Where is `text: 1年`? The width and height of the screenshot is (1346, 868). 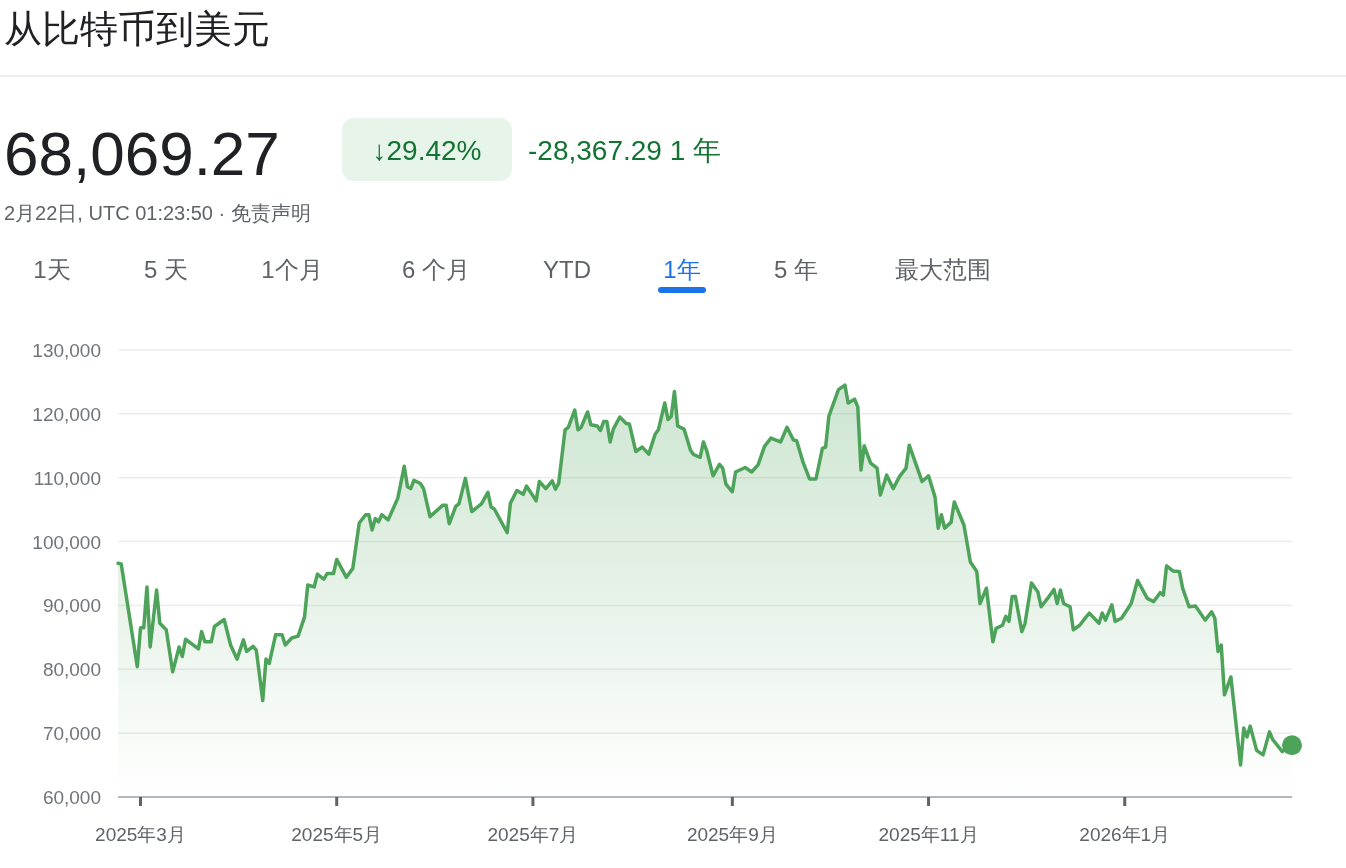 text: 1年 is located at coordinates (682, 269).